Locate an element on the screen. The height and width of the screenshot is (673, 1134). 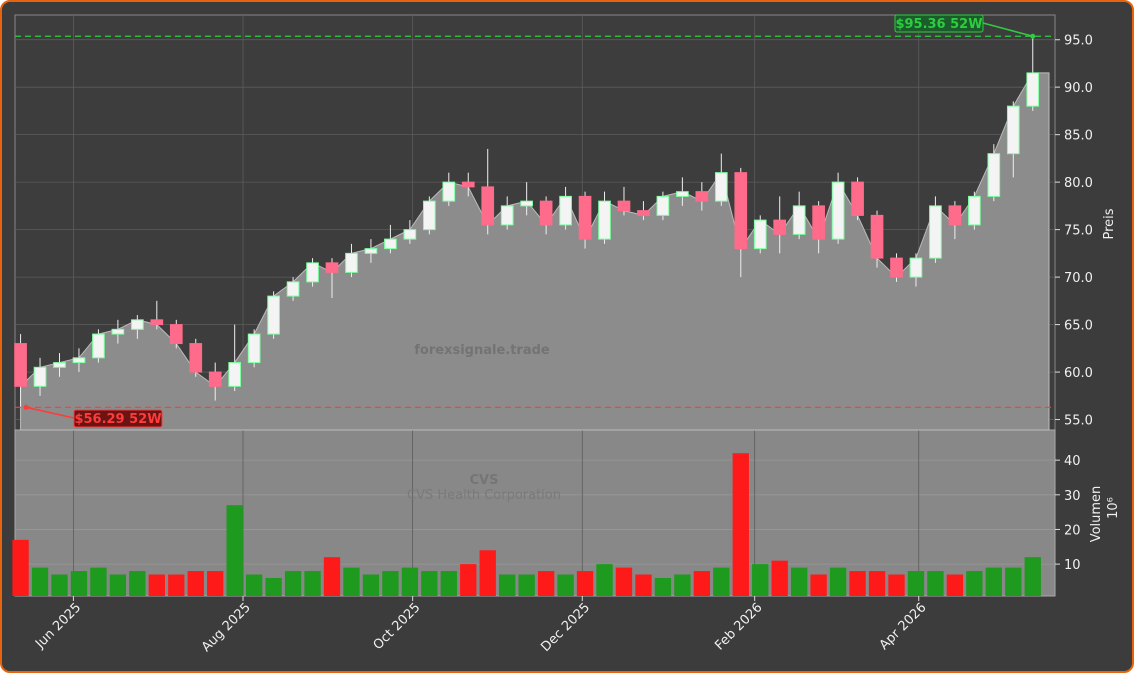
symbol-watermark: CVS is located at coordinates (484, 480).